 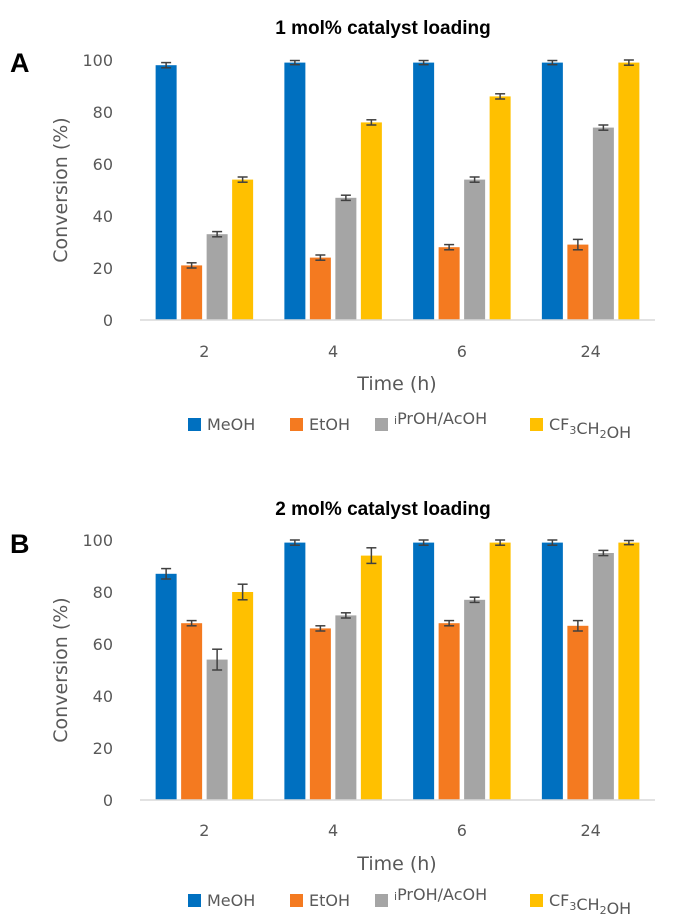 I want to click on chart-b-legend-etoh: EtOH, so click(x=320, y=900).